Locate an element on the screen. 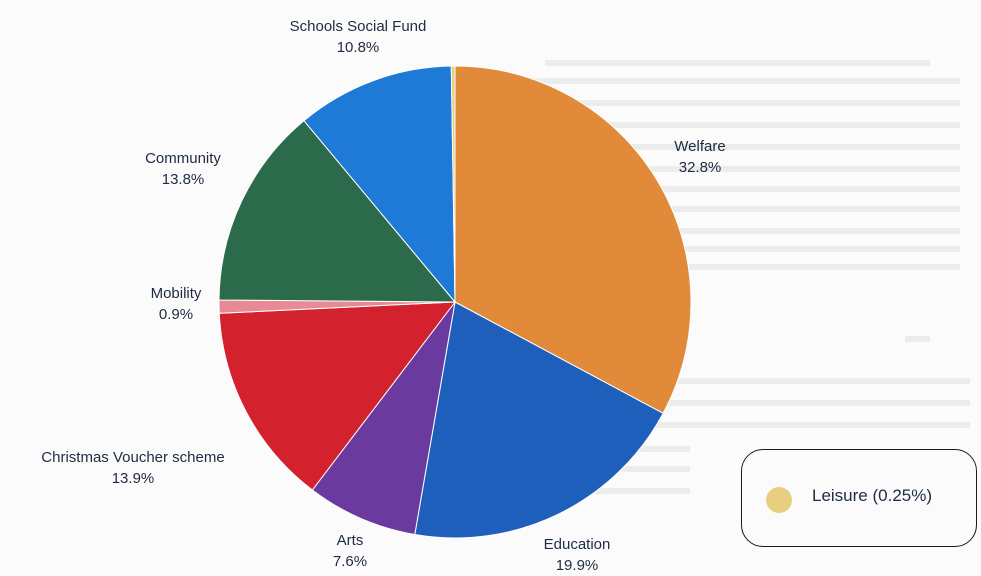  slice-label-welfare: Welfare 32.8% is located at coordinates (699, 157).